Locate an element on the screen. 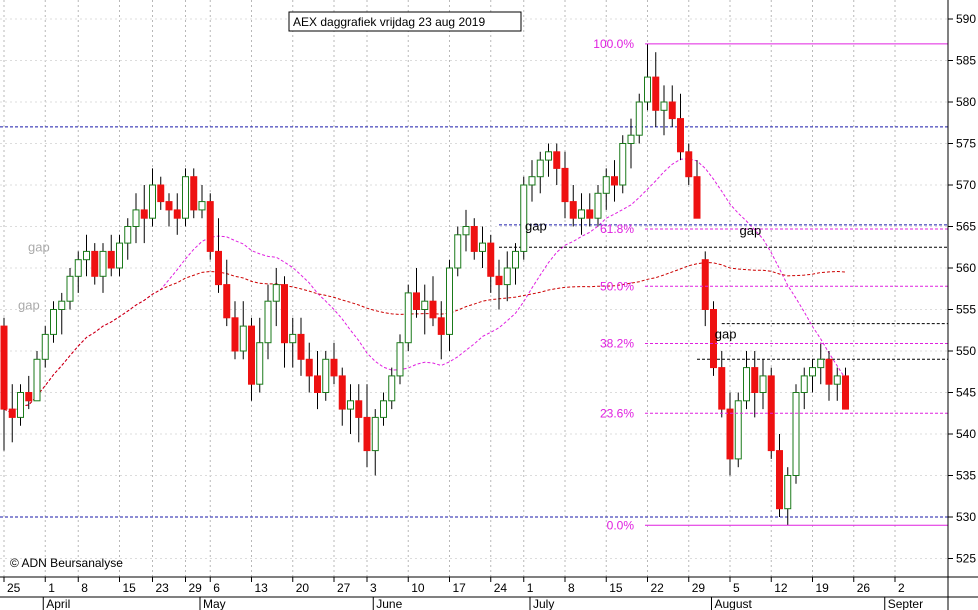  x-tick-label: 19 is located at coordinates (823, 588).